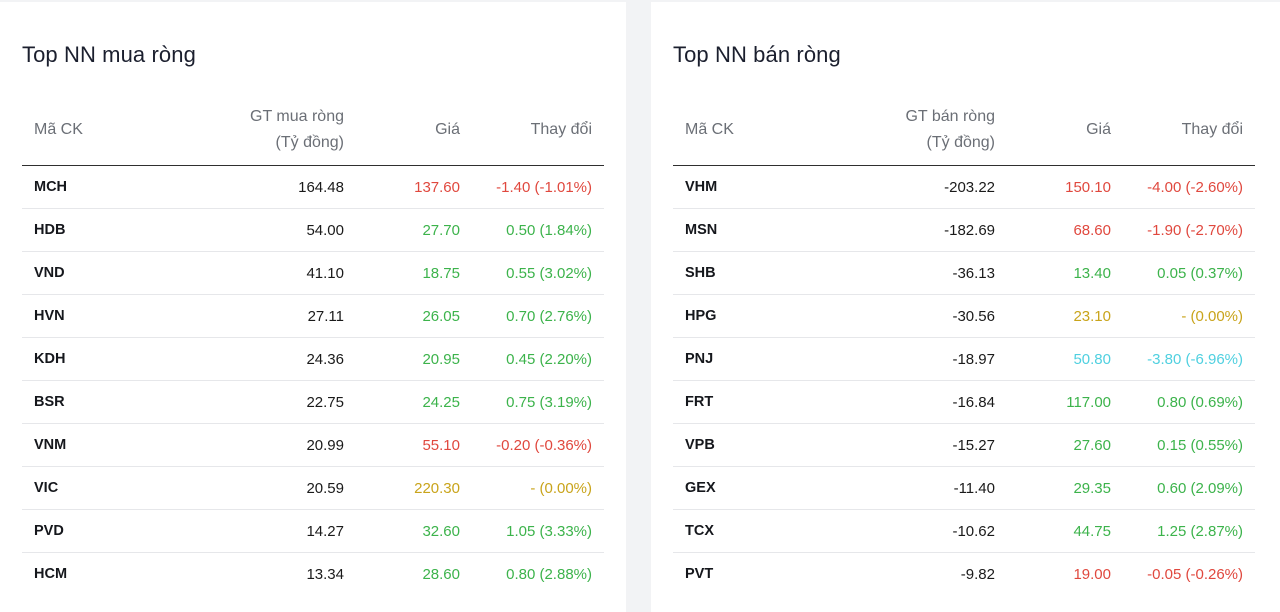  Describe the element at coordinates (964, 130) in the screenshot. I see `table-header-row: Mã CK GT bán ròng (Tỷ đồng) Giá Thay đổi` at that location.